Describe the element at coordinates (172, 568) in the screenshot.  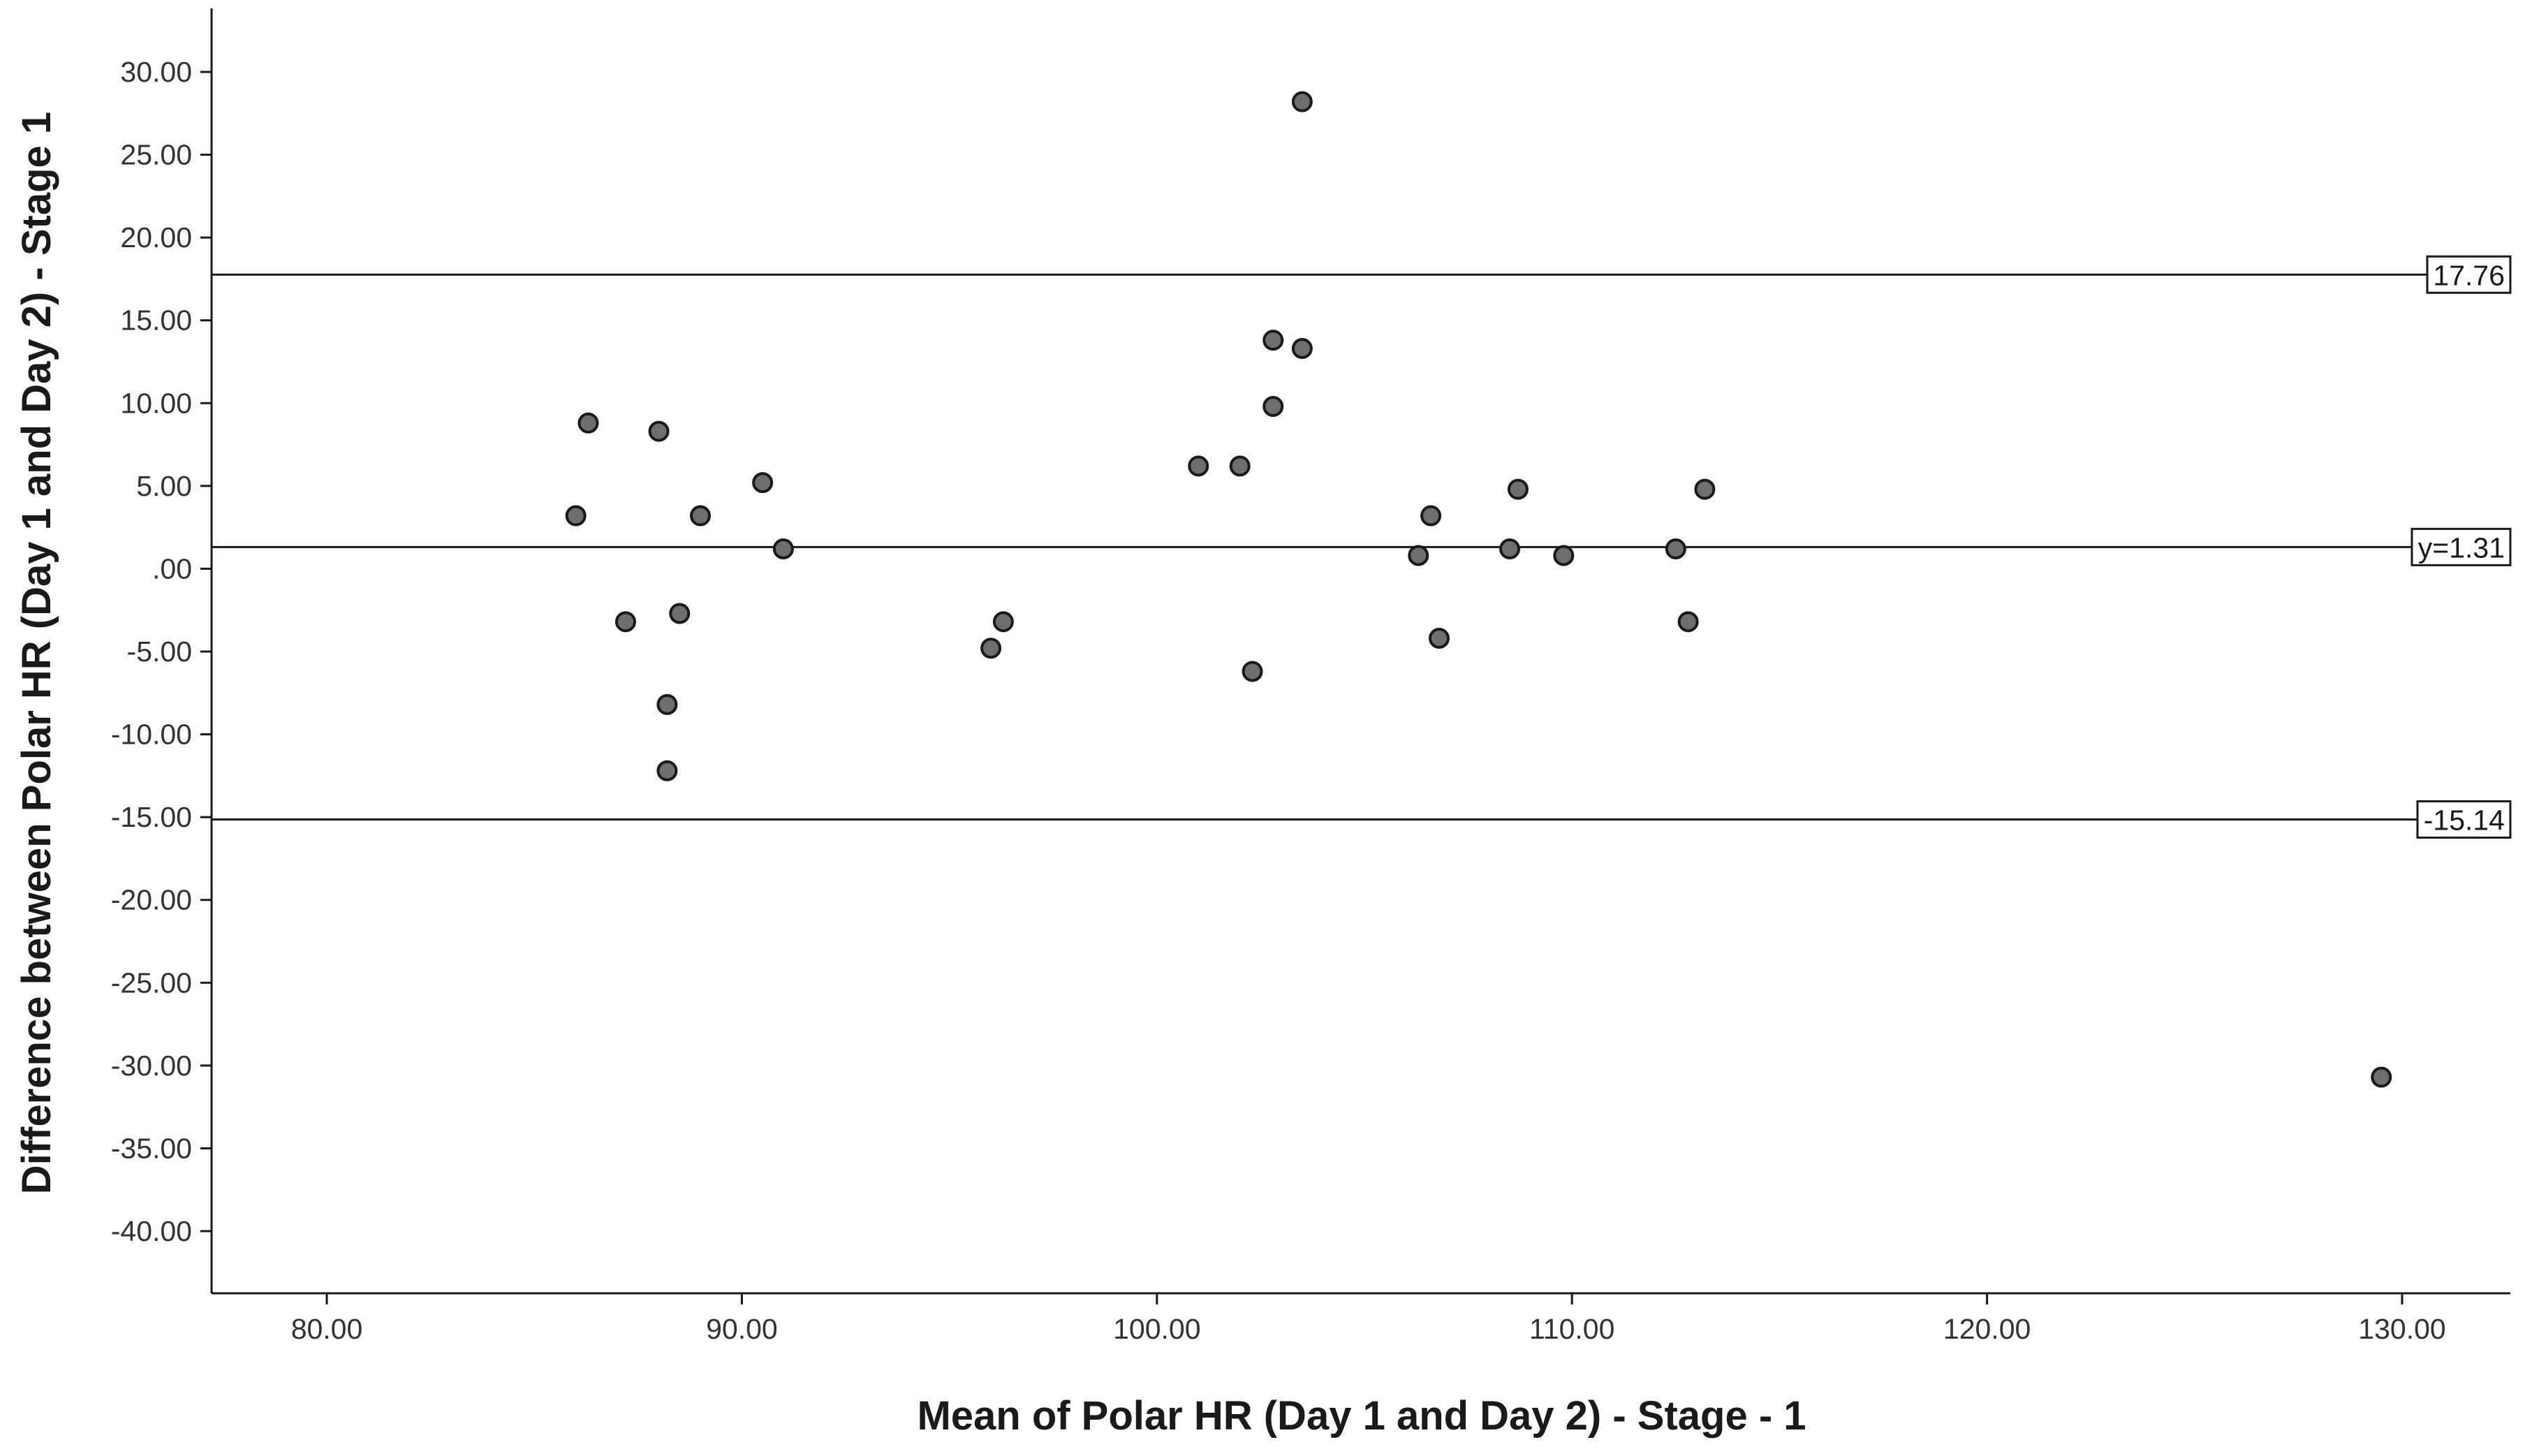
I see `y-tick-label: .00` at that location.